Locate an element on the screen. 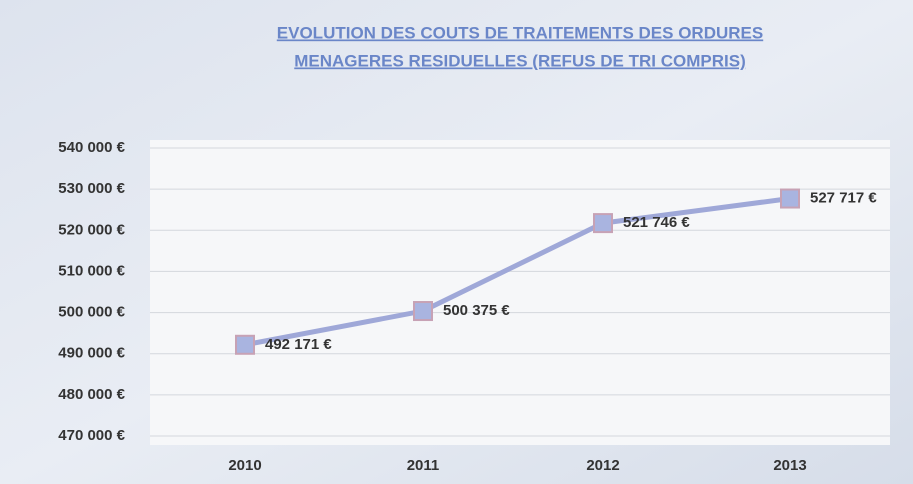 The width and height of the screenshot is (913, 484). y-tick-label: 500 000 € is located at coordinates (91, 312).